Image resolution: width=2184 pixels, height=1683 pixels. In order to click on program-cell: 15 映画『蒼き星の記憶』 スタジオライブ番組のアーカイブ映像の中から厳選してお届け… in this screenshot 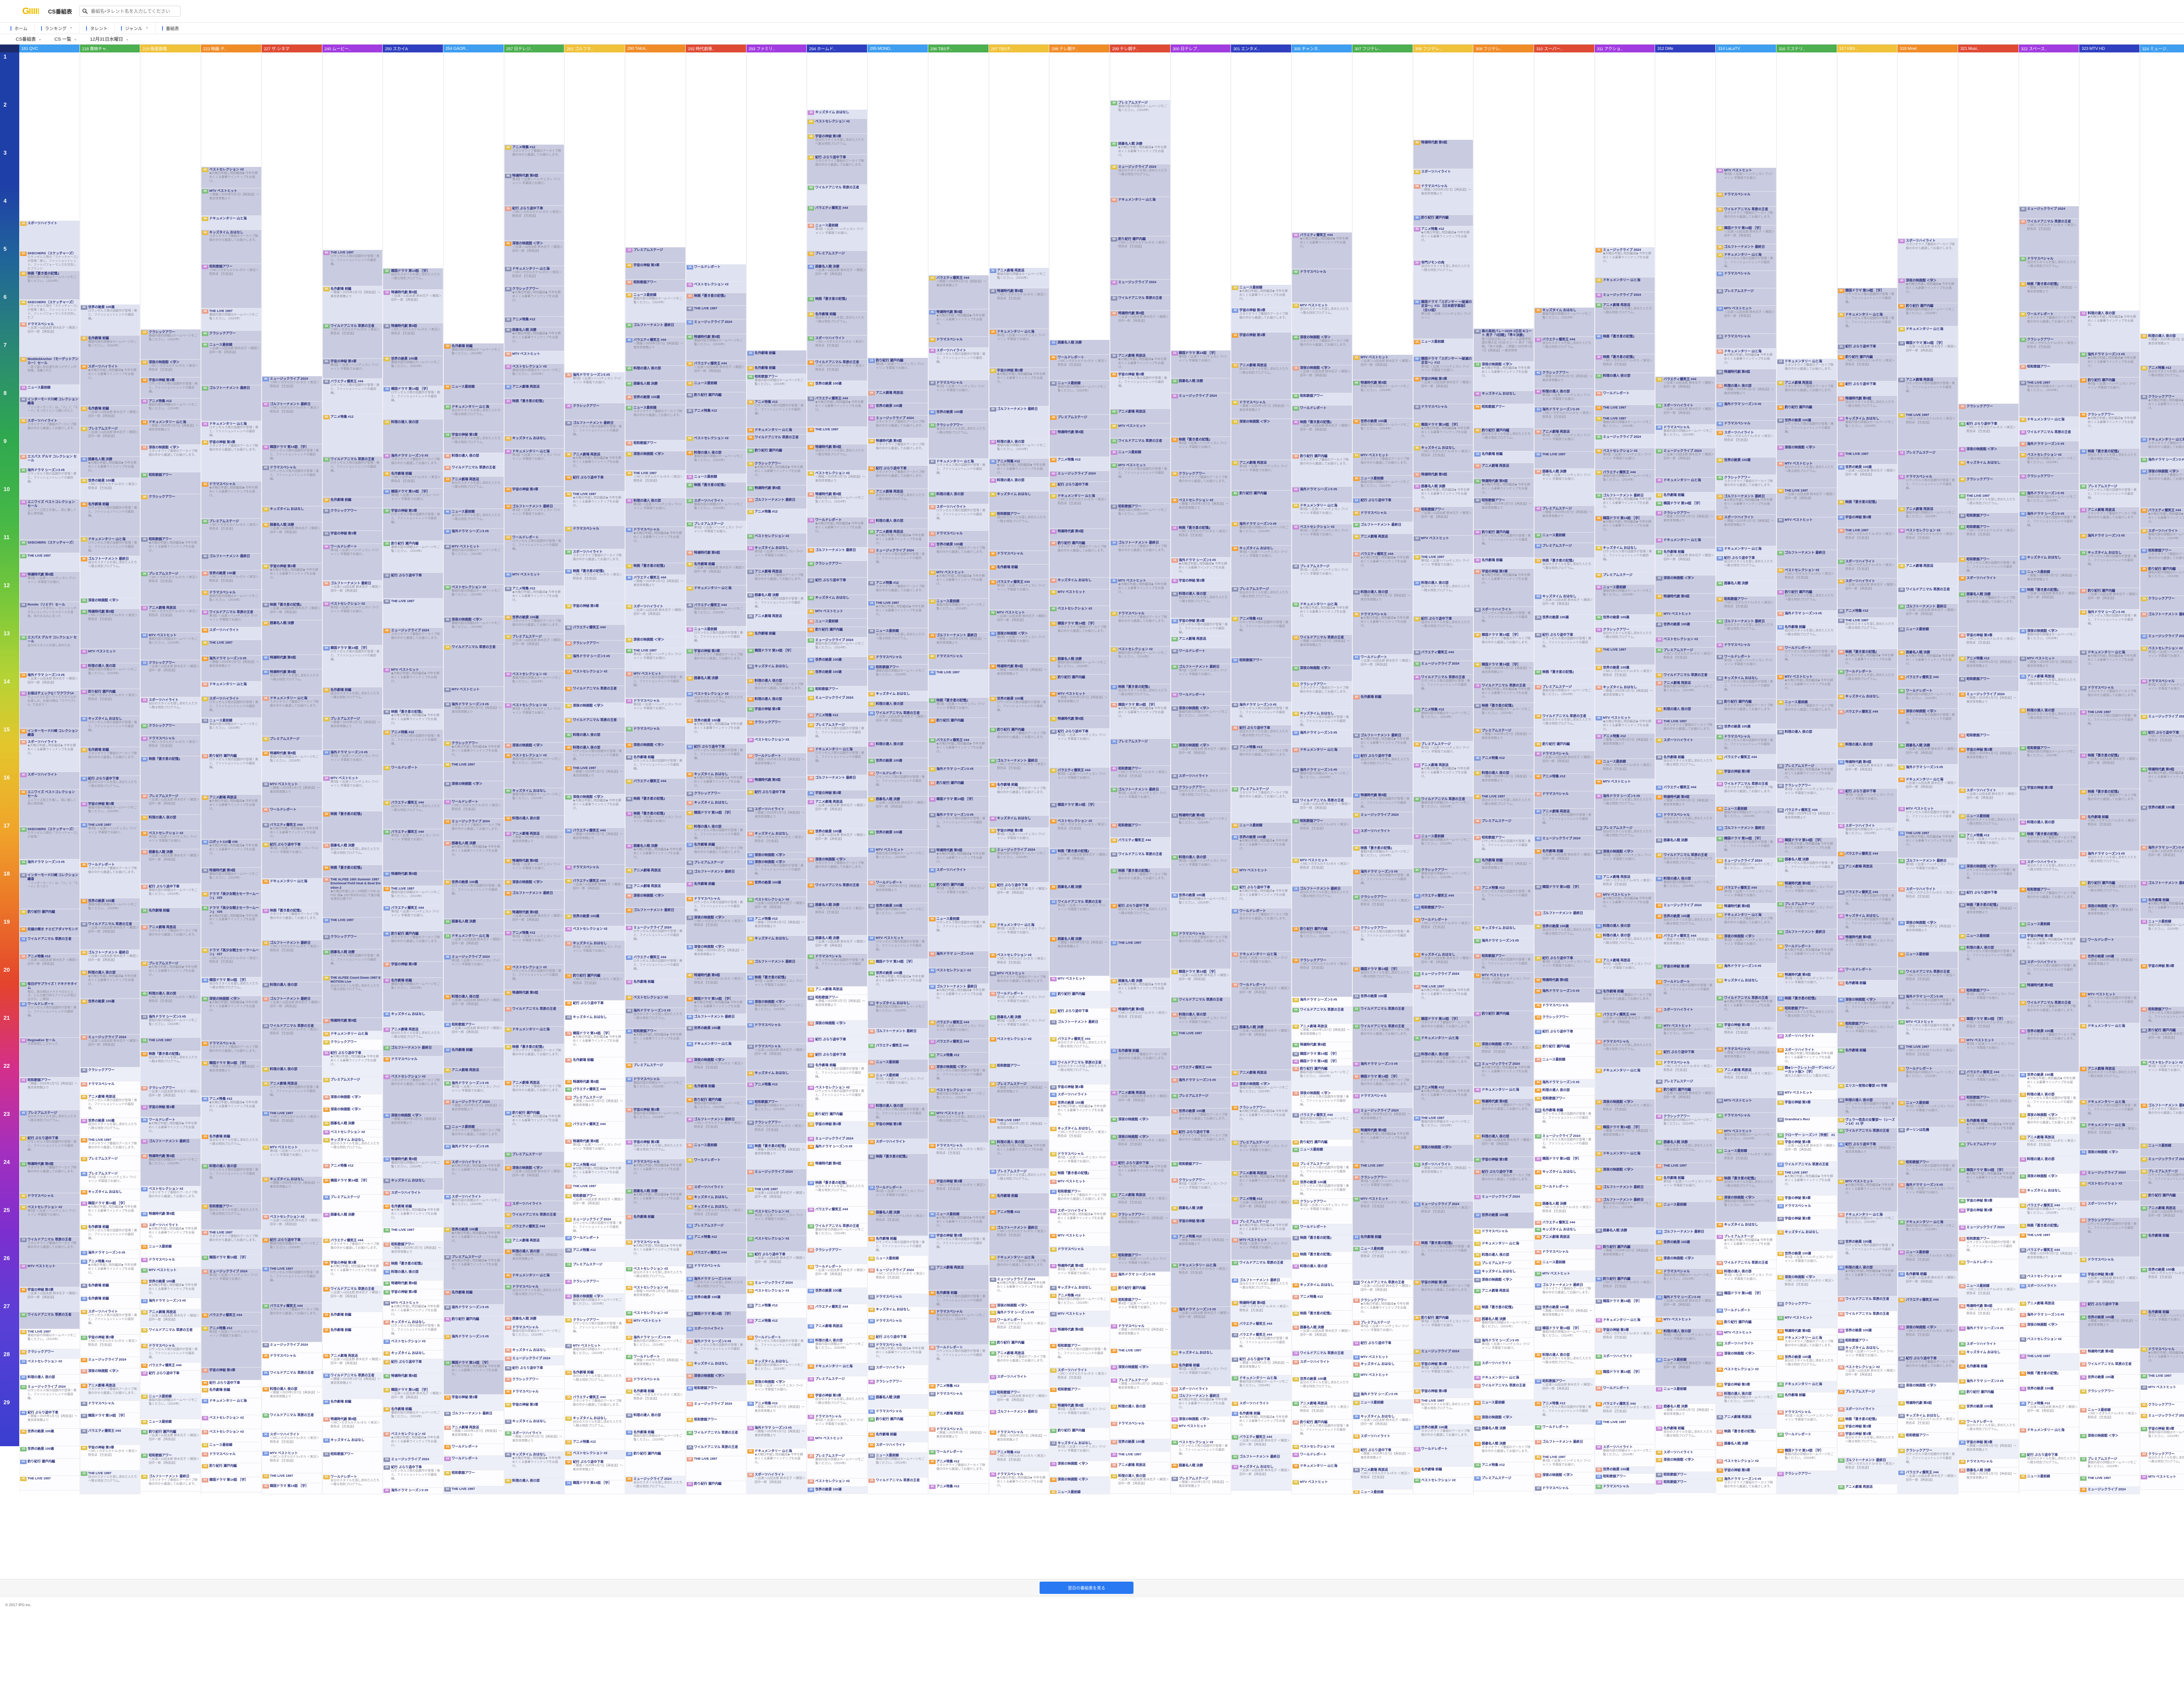, I will do `click(1140, 885)`.